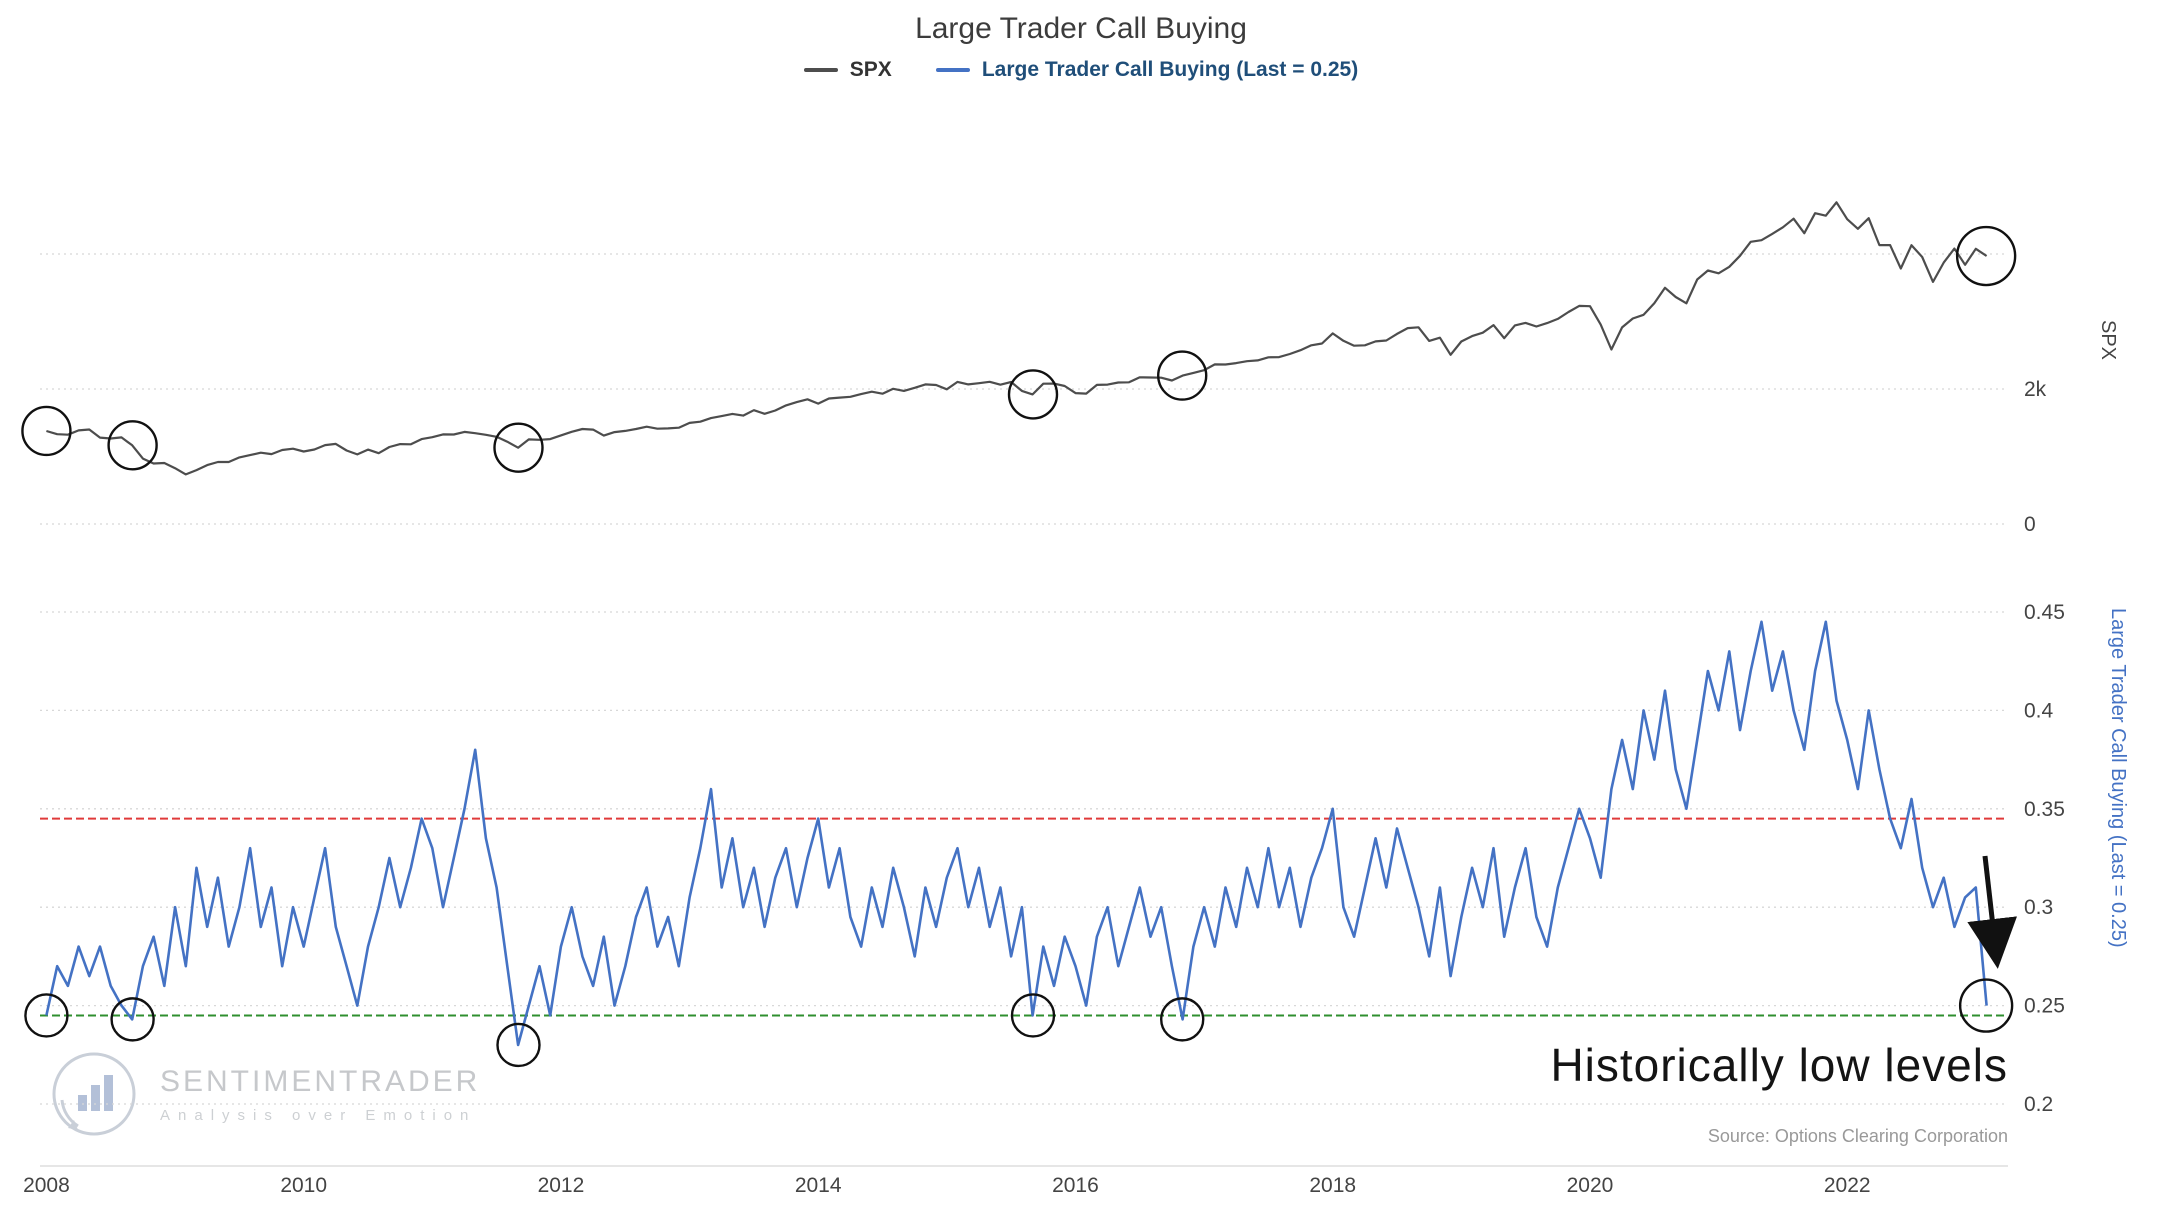  What do you see at coordinates (94, 1094) in the screenshot?
I see `sentimentrader-logo-icon` at bounding box center [94, 1094].